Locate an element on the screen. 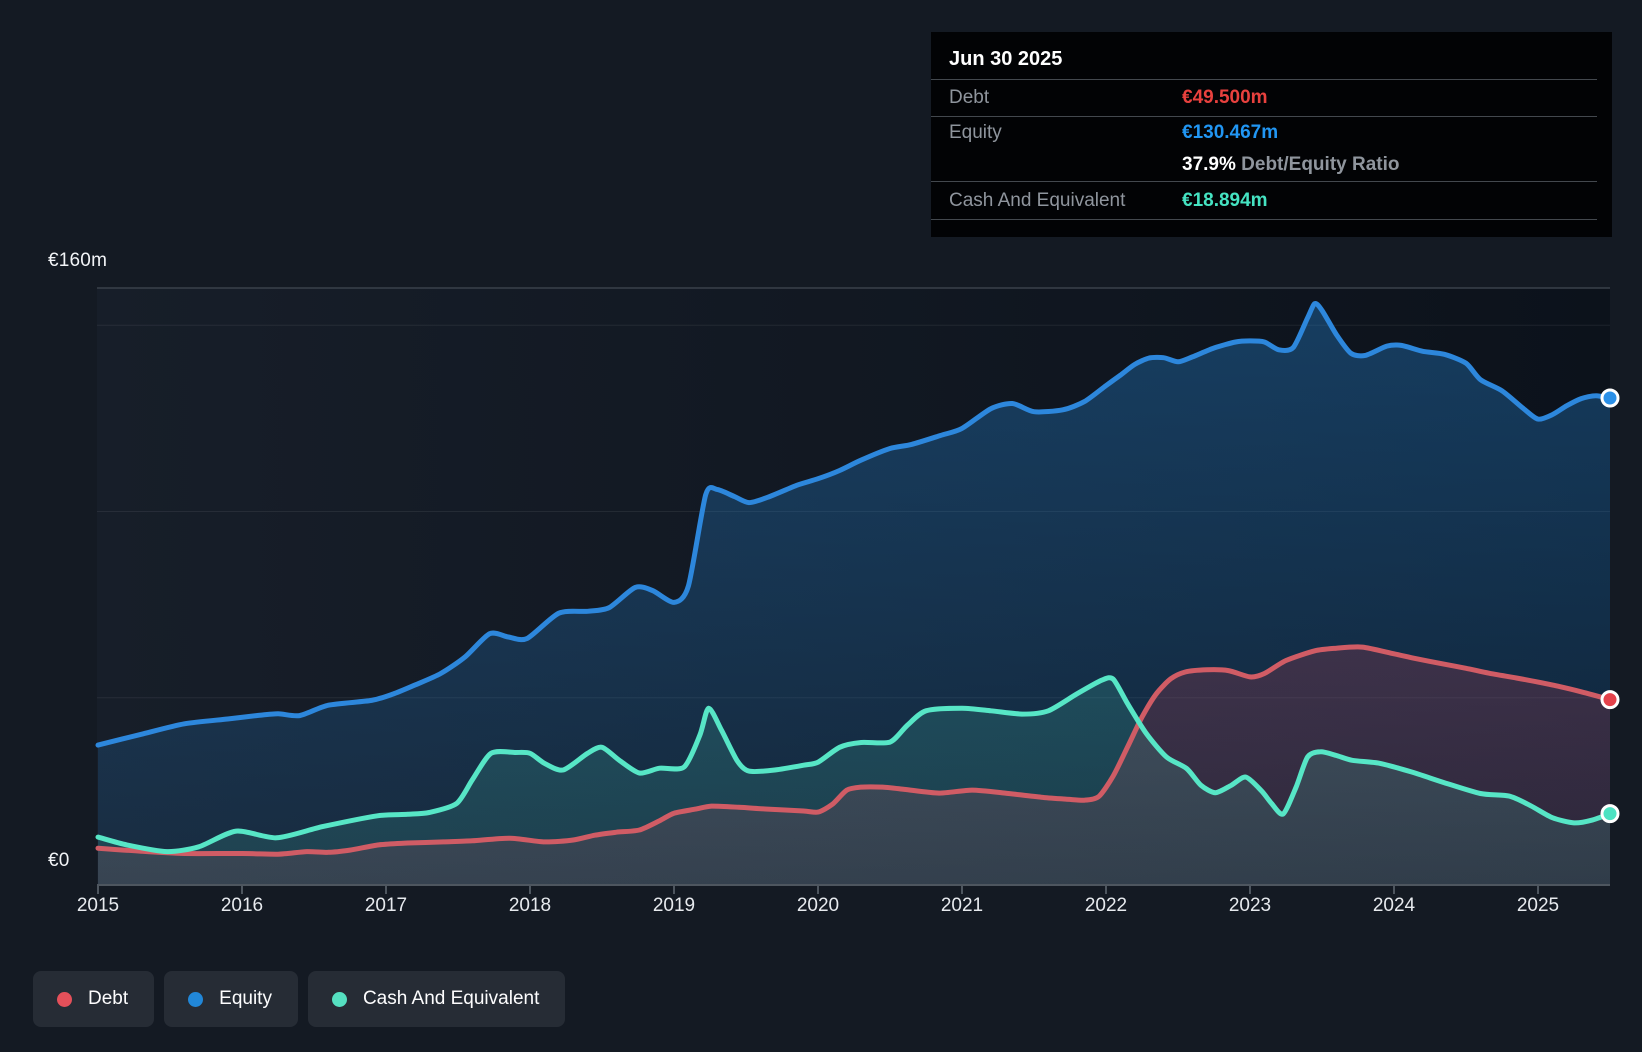 This screenshot has height=1052, width=1642. tooltip-ratio: 37.9% Debt/Equity Ratio is located at coordinates (1291, 165).